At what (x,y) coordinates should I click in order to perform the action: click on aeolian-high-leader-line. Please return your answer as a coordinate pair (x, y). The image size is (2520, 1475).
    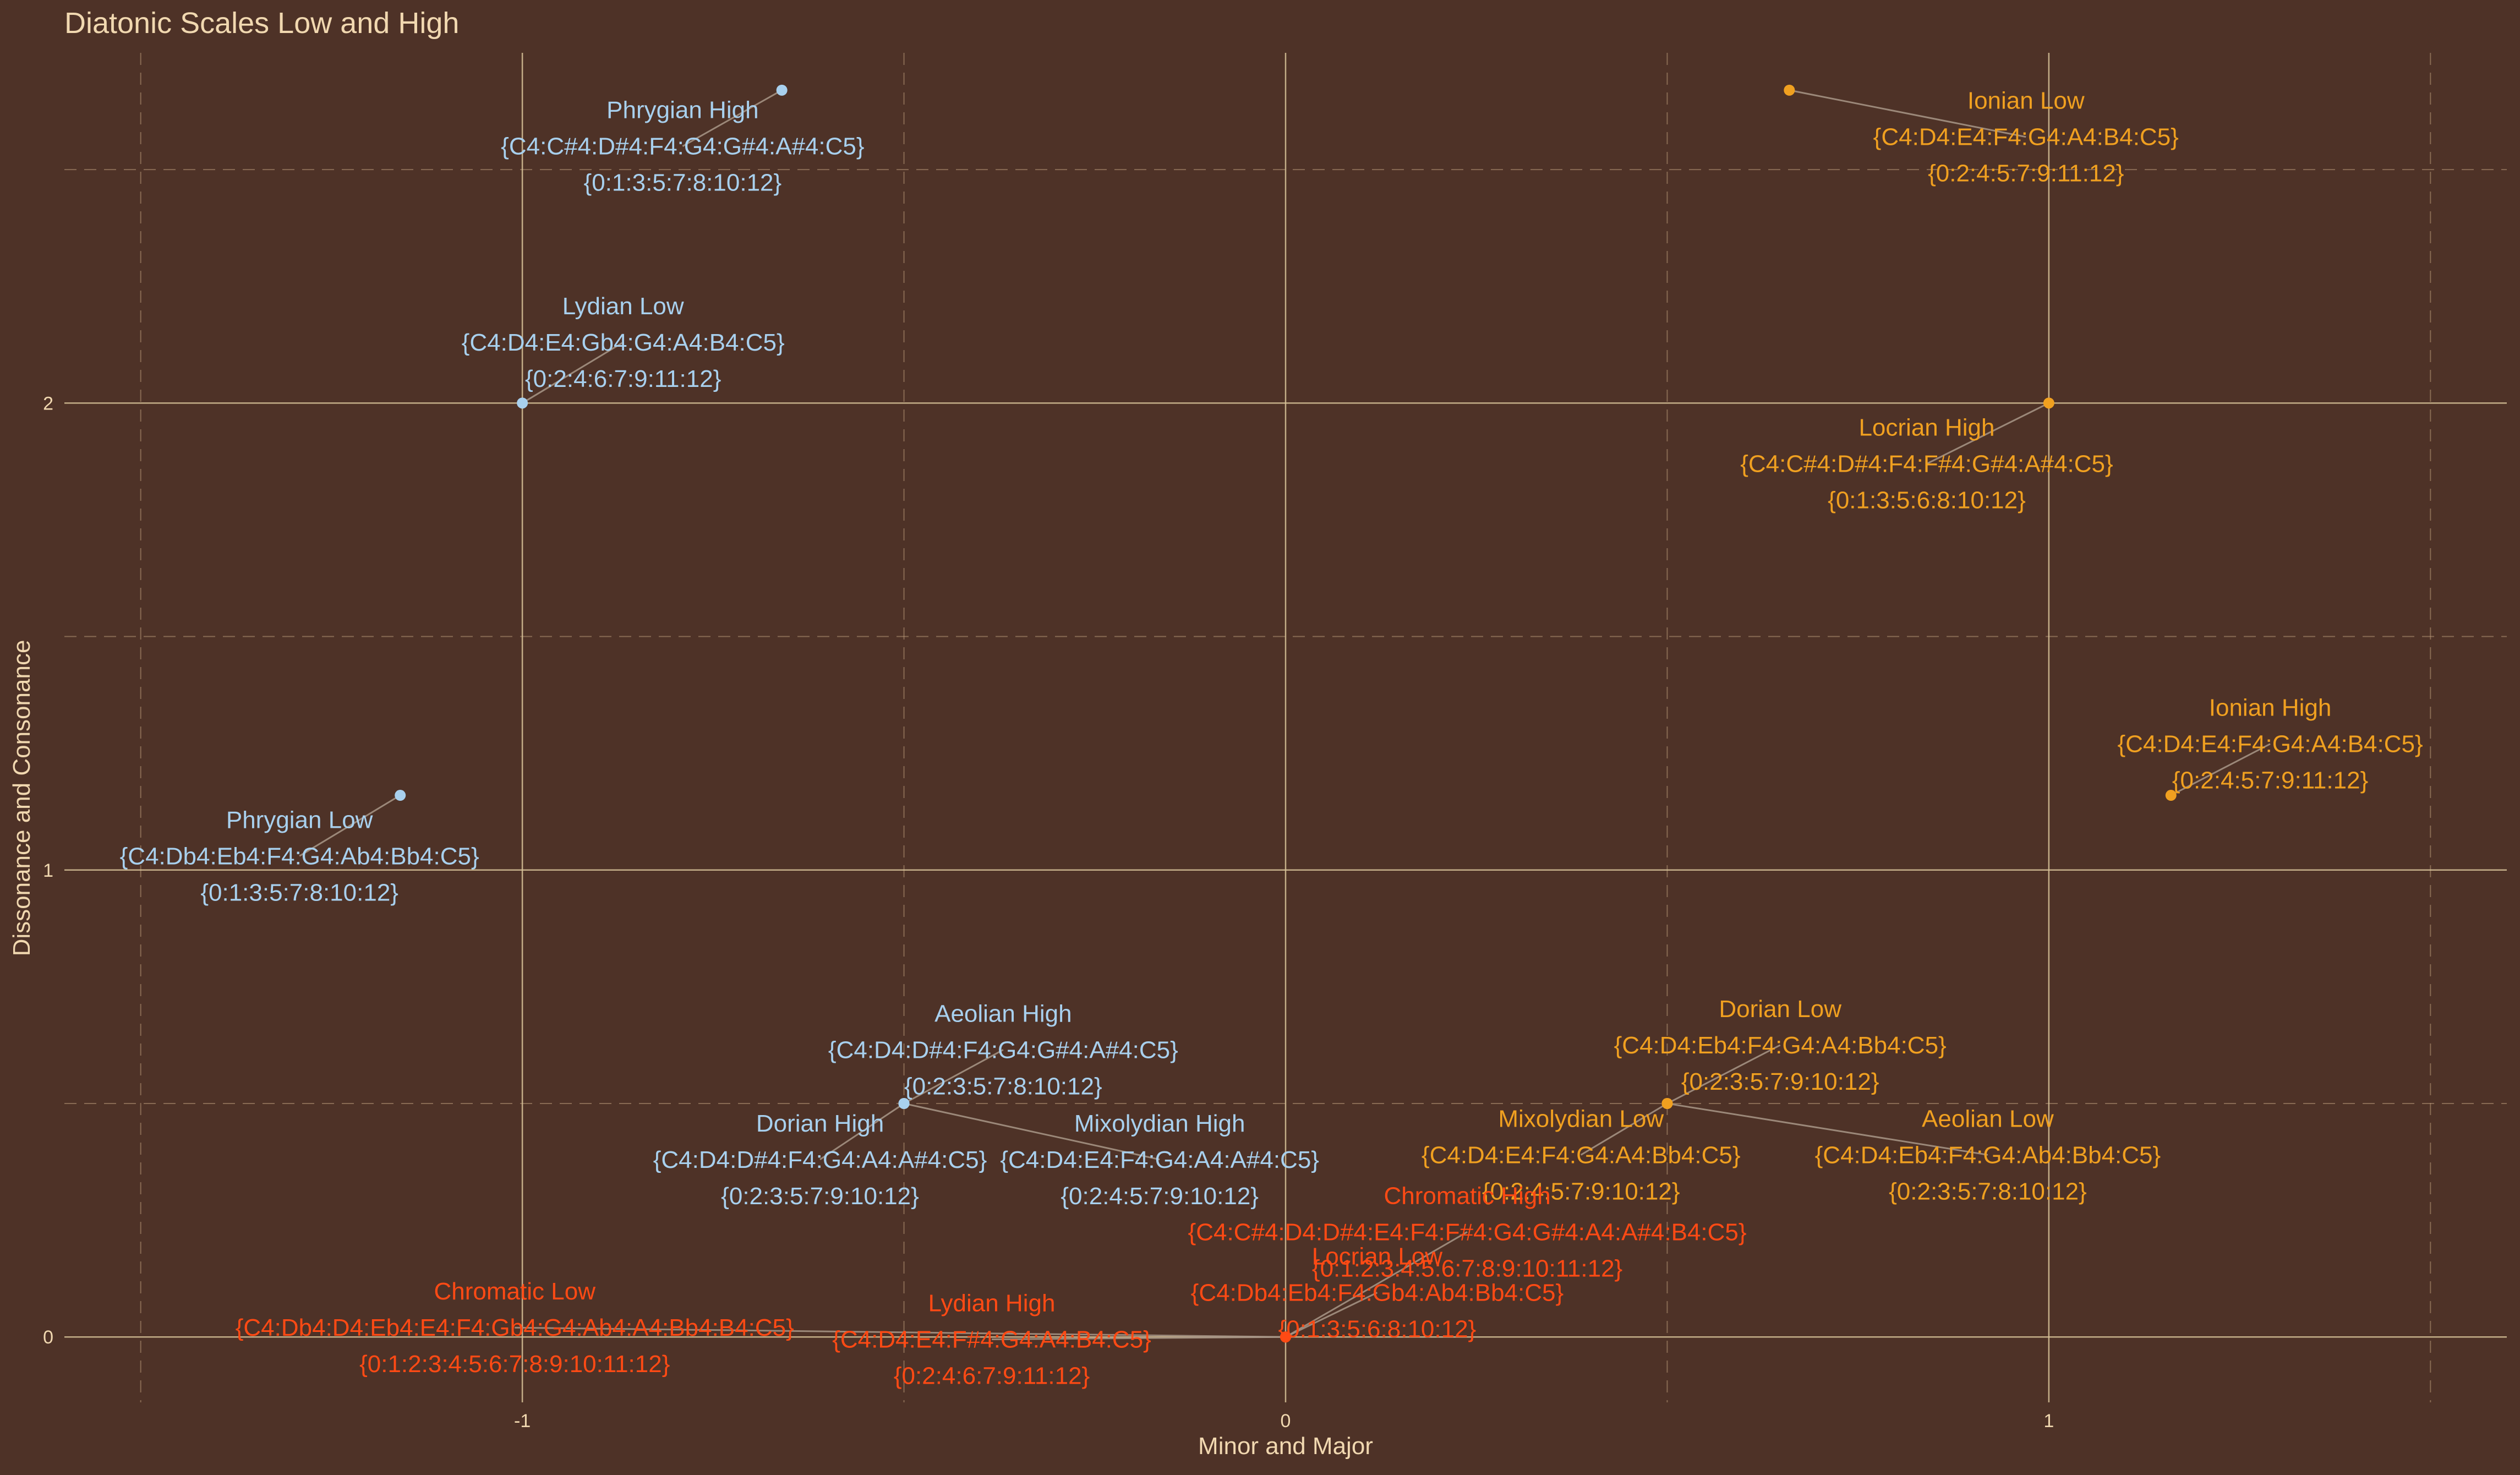
    Looking at the image, I should click on (953, 1077).